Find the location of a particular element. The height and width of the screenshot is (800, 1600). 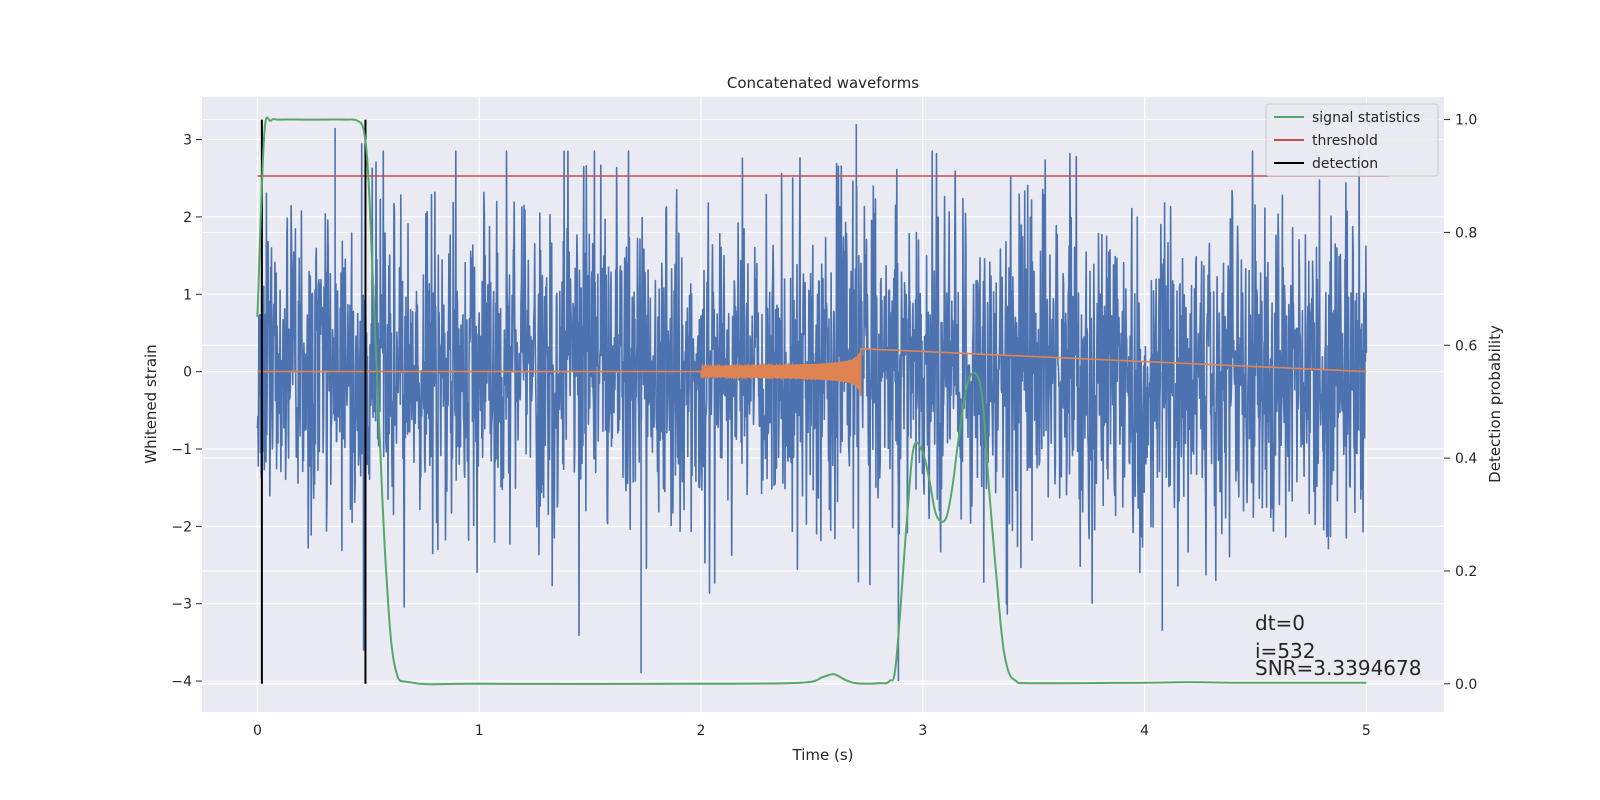

y-axis-label: Whitened strain is located at coordinates (151, 403).